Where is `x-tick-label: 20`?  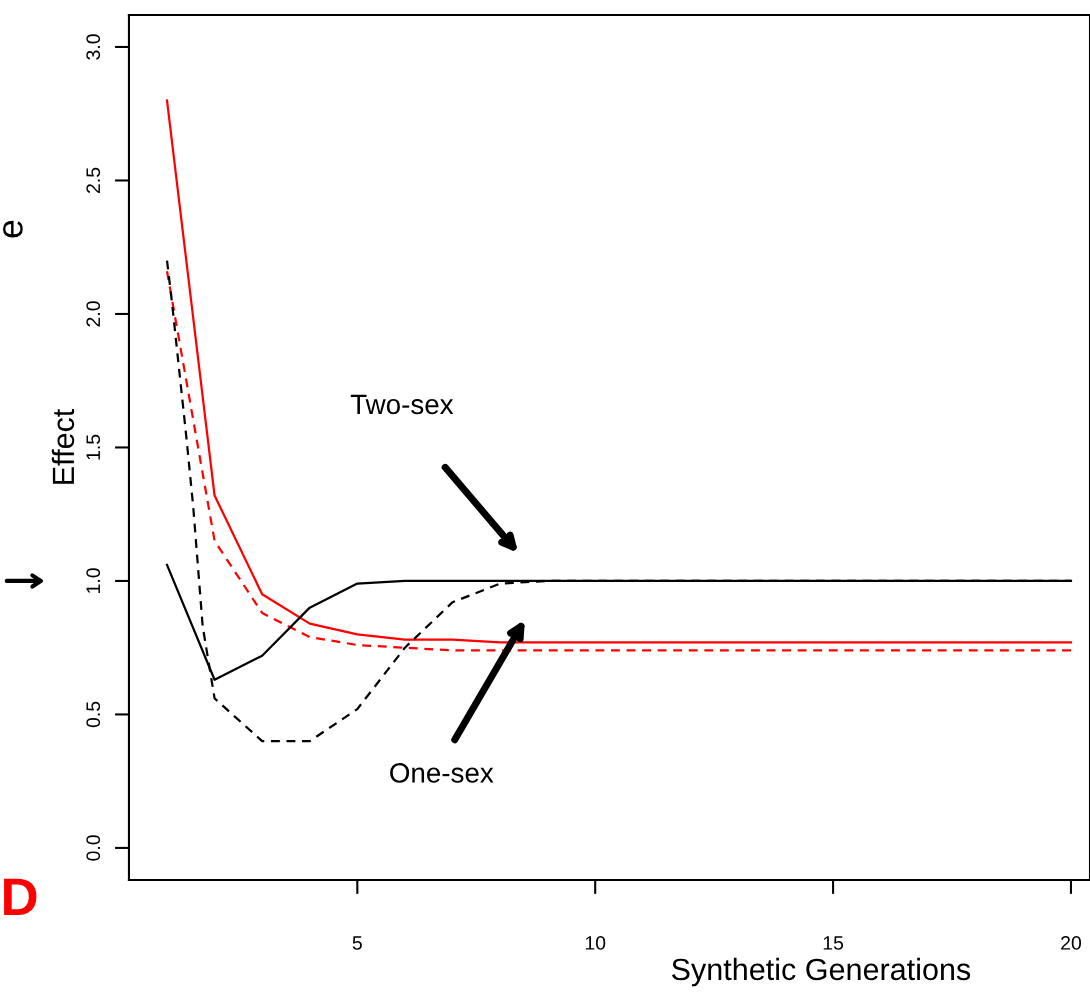 x-tick-label: 20 is located at coordinates (1071, 943).